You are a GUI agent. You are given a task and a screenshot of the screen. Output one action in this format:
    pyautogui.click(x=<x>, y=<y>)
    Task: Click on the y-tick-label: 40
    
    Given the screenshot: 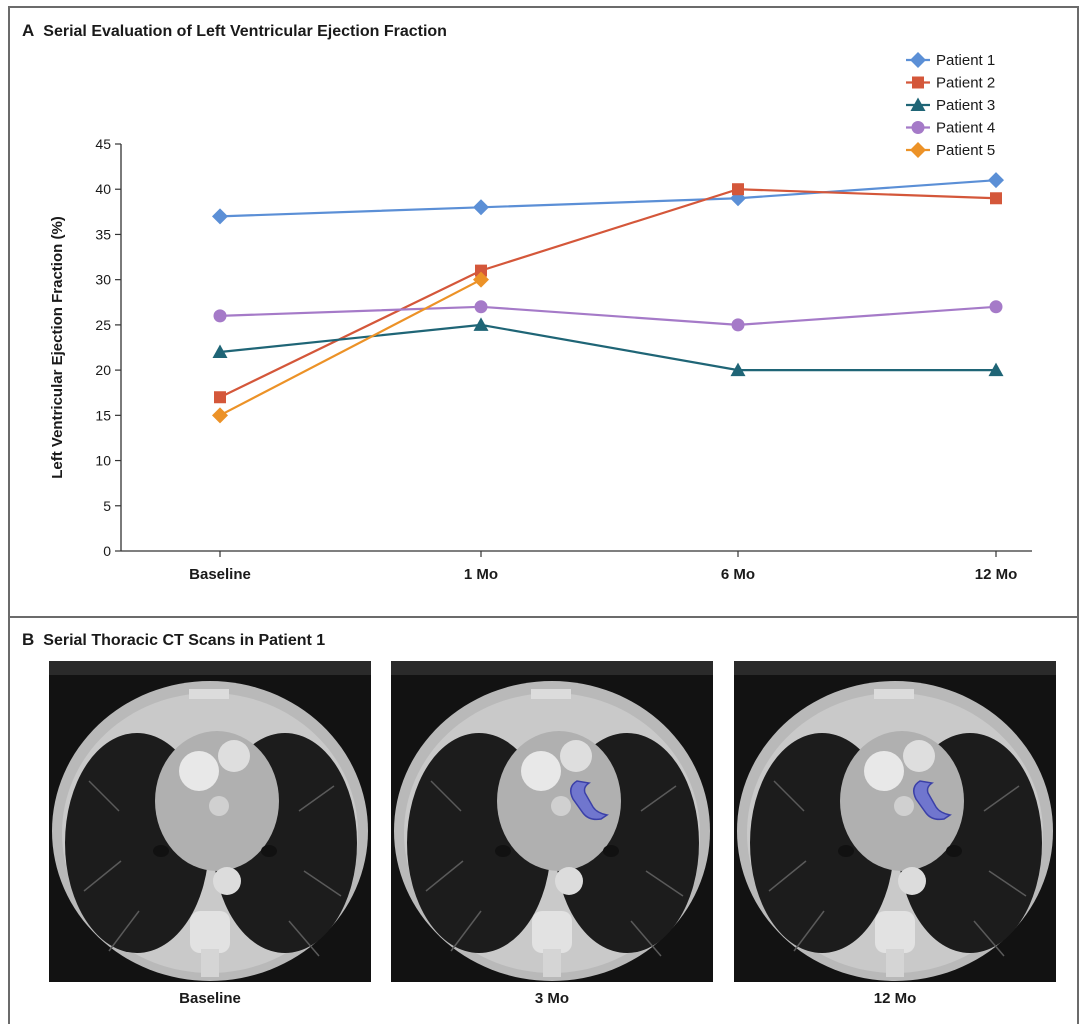 What is the action you would take?
    pyautogui.click(x=103, y=189)
    